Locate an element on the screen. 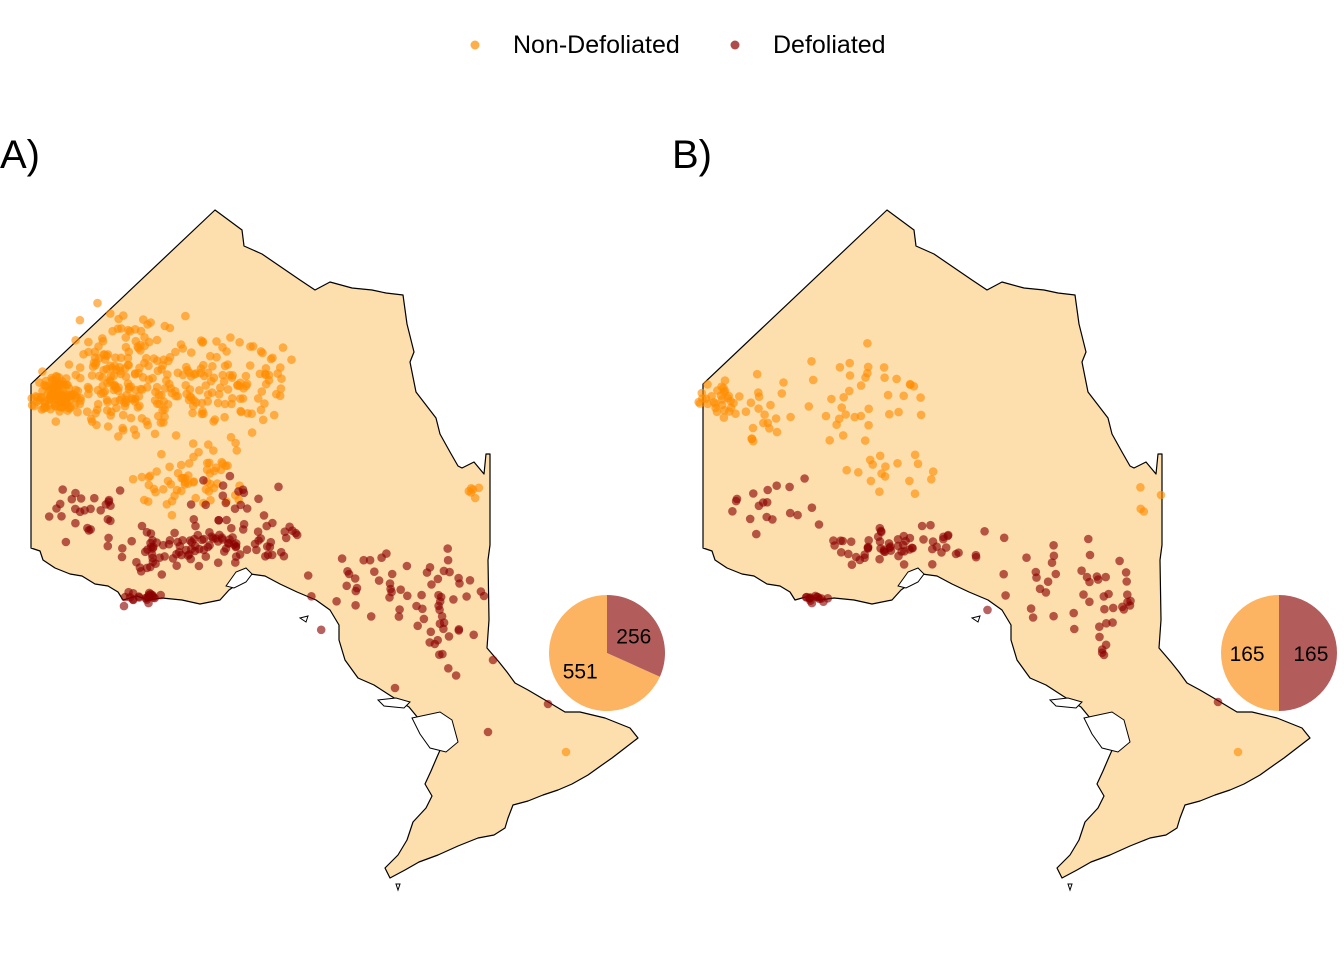 This screenshot has width=1344, height=960. lake-islands is located at coordinates (1014, 729).